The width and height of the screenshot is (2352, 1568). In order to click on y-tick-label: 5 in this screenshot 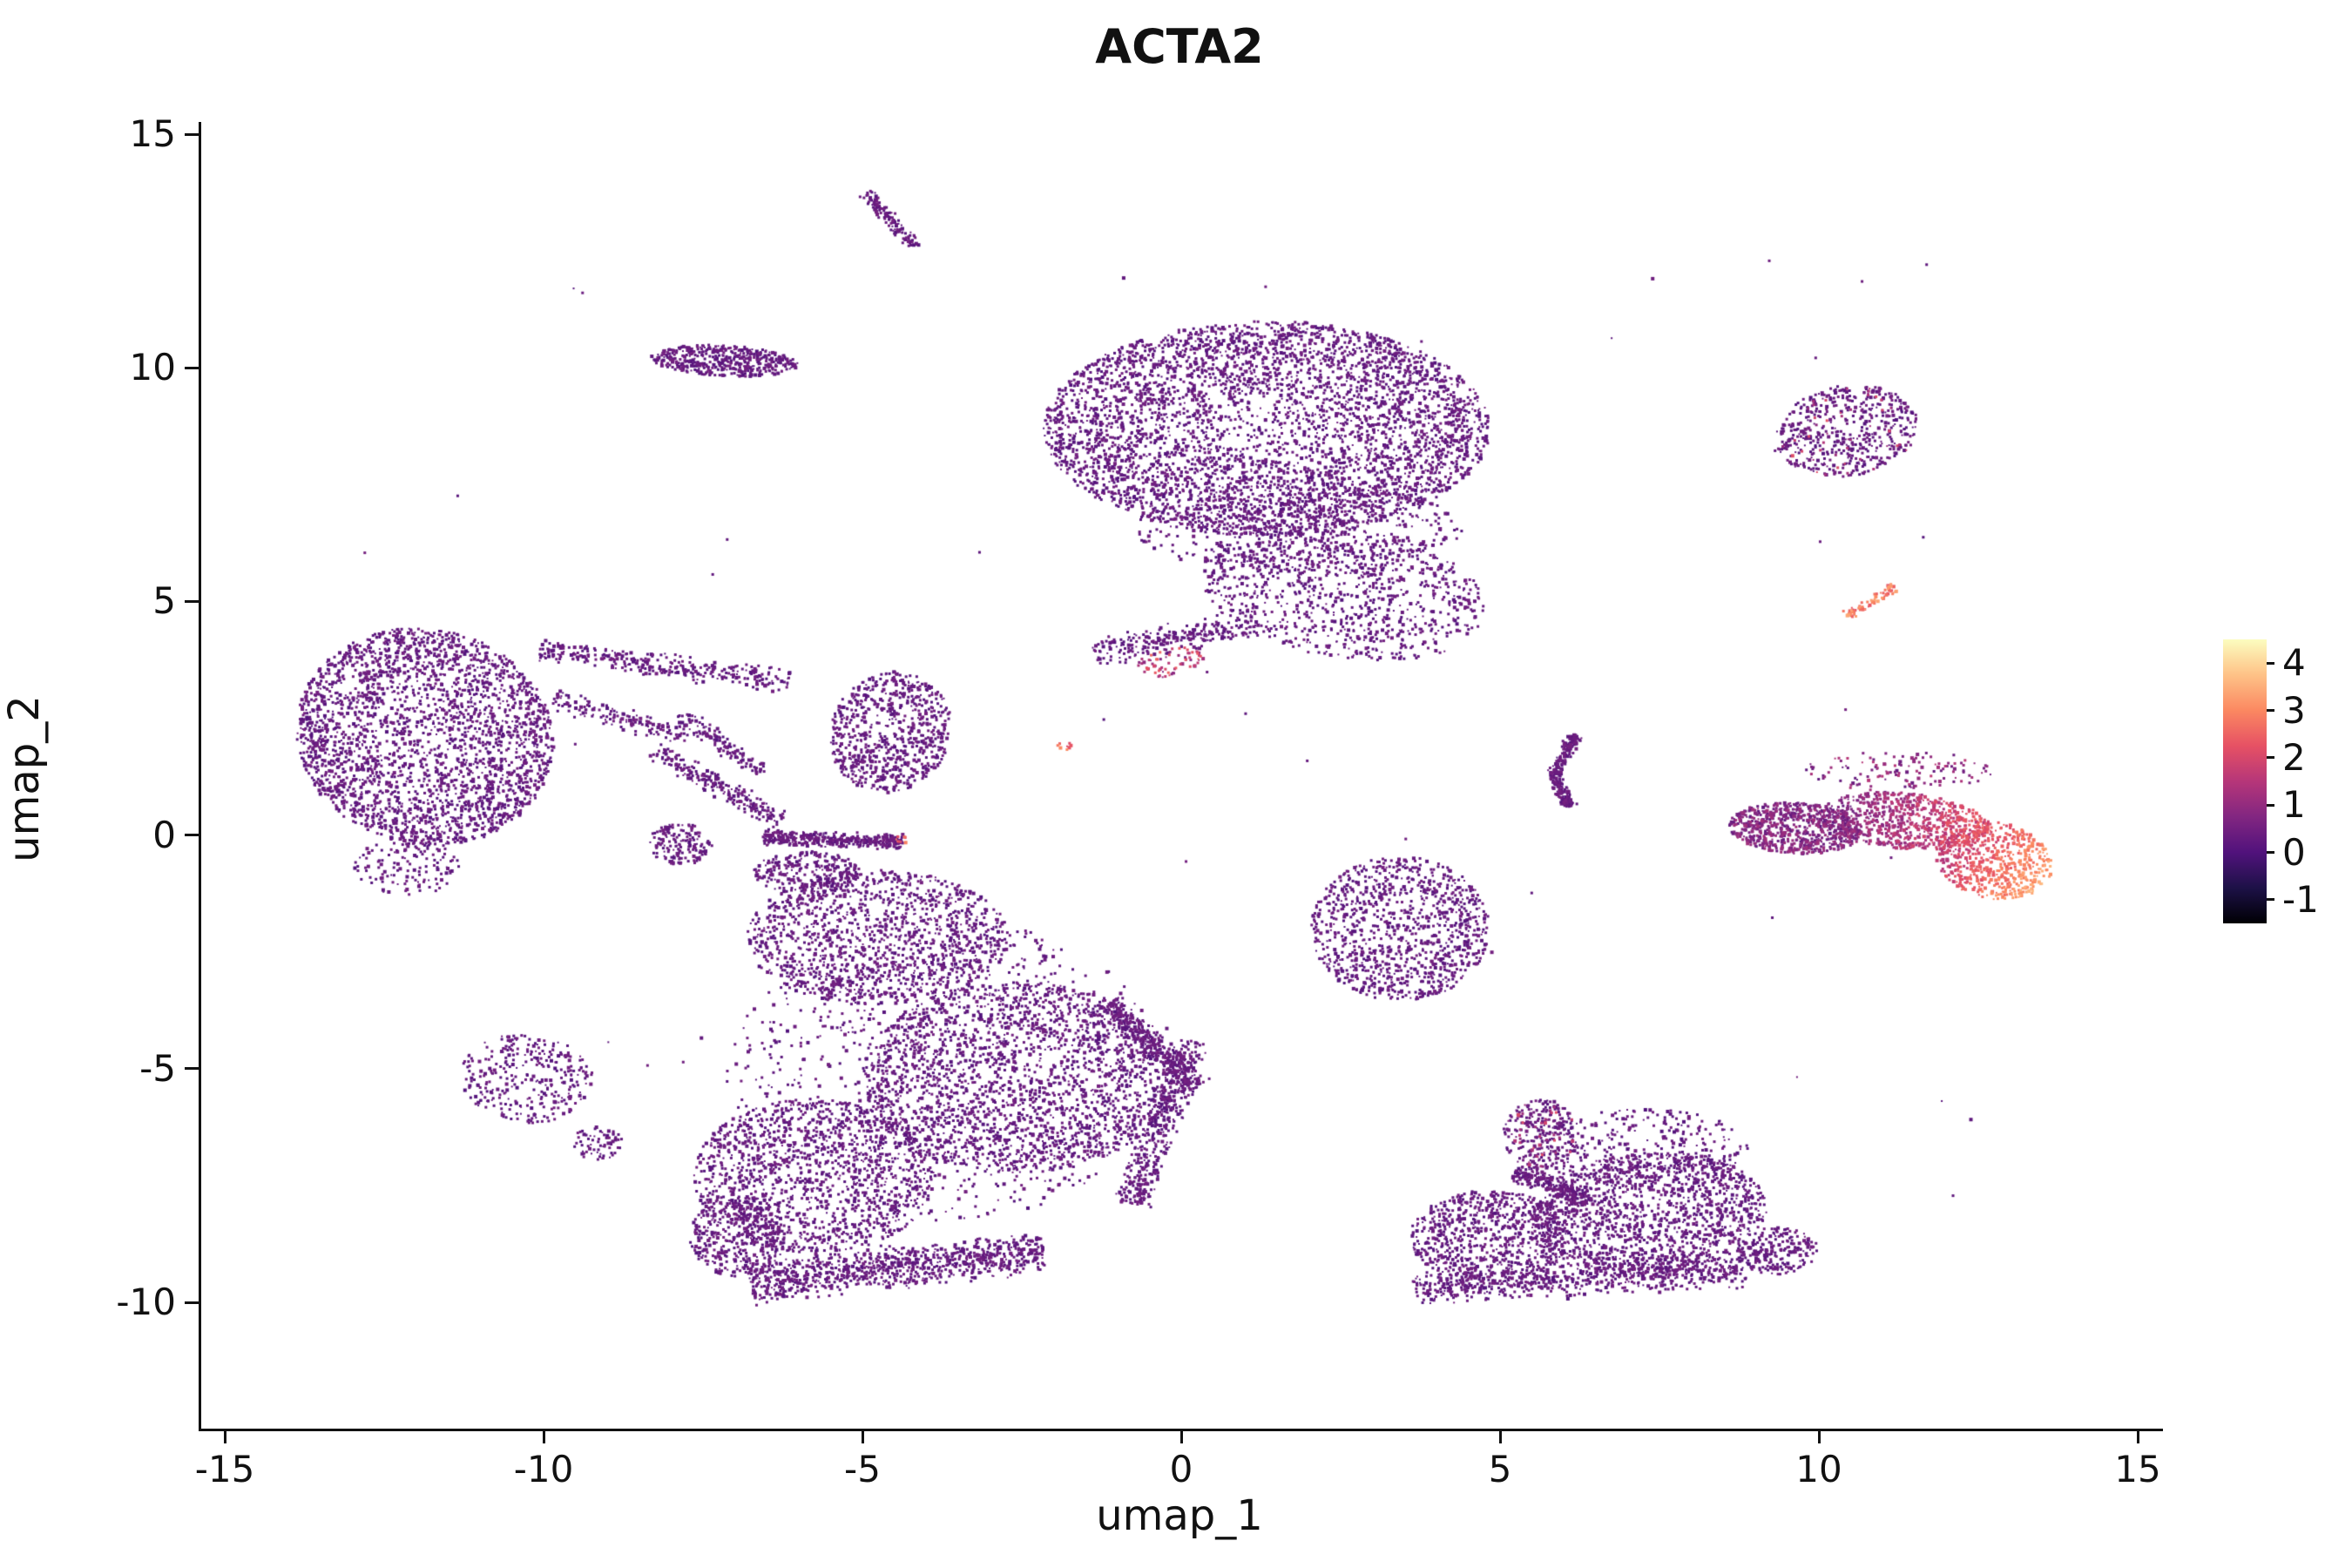, I will do `click(164, 601)`.